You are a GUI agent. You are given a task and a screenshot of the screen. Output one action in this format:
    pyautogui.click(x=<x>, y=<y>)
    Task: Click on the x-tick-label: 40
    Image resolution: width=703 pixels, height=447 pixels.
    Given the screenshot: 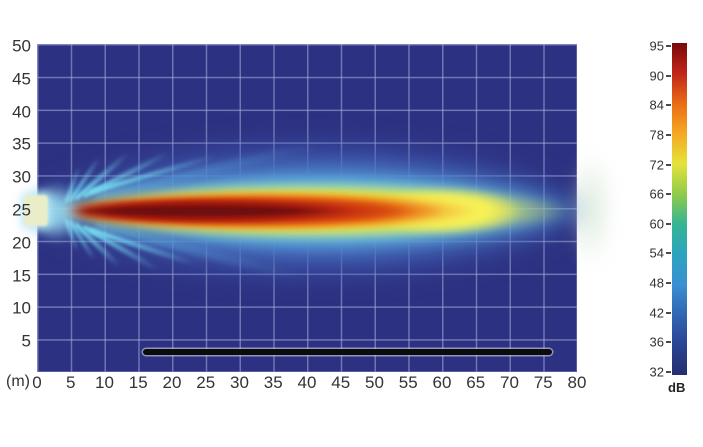 What is the action you would take?
    pyautogui.click(x=307, y=382)
    